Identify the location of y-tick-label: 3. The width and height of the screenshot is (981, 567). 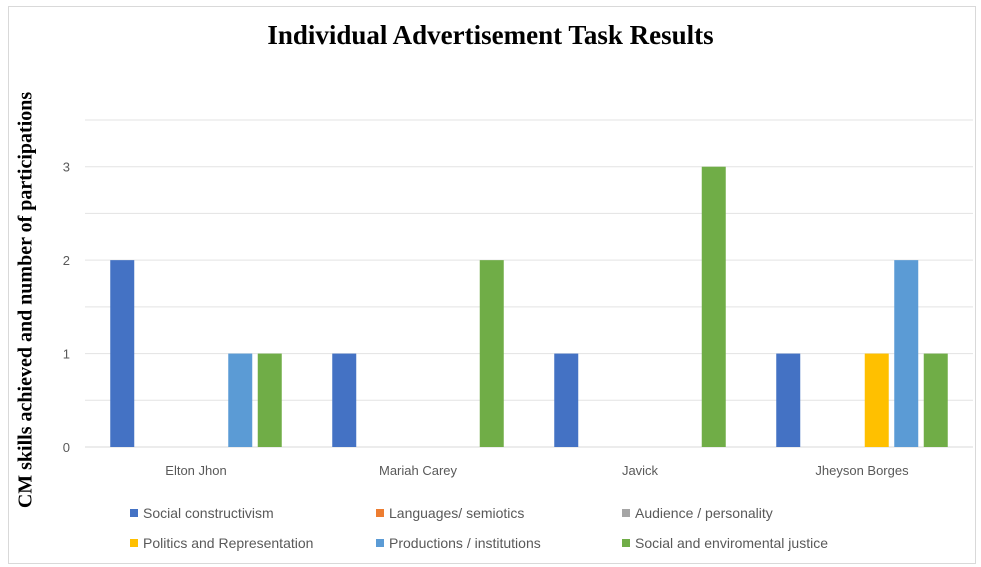
(66, 167).